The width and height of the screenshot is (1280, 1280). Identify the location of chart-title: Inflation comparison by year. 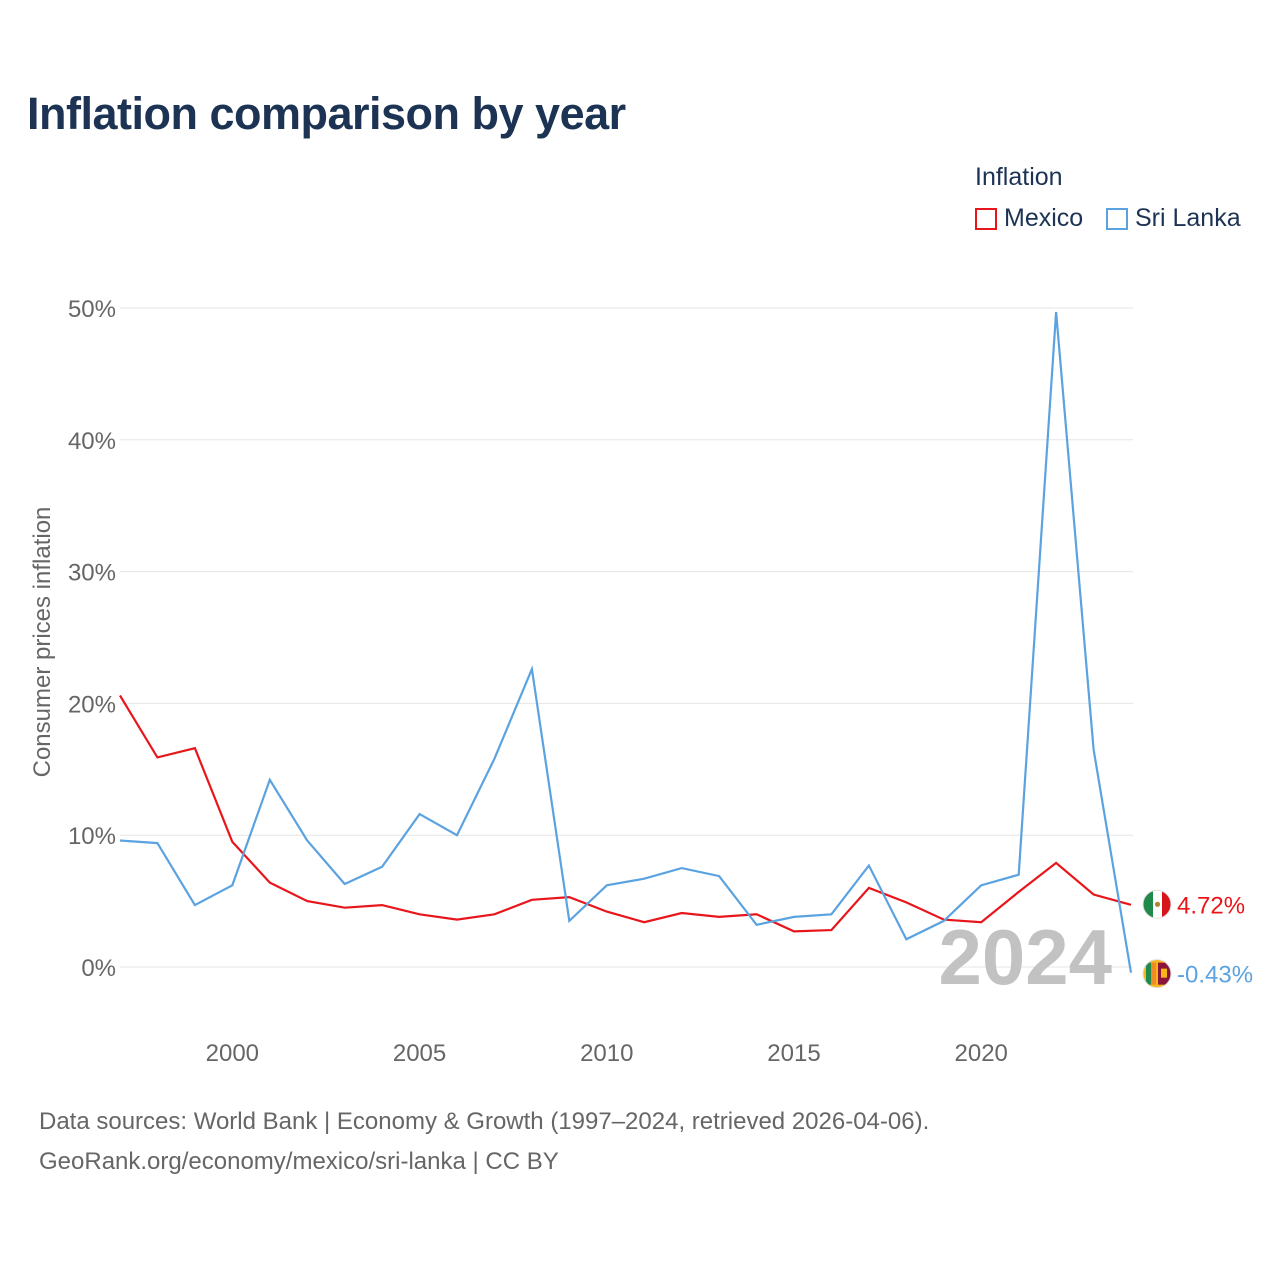
(326, 113).